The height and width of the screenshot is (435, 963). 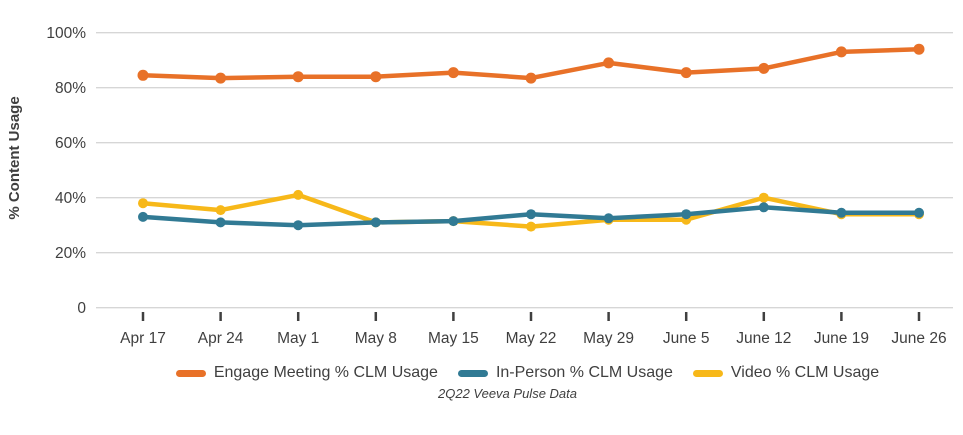 What do you see at coordinates (763, 338) in the screenshot?
I see `x-axis-tick-label: June 12` at bounding box center [763, 338].